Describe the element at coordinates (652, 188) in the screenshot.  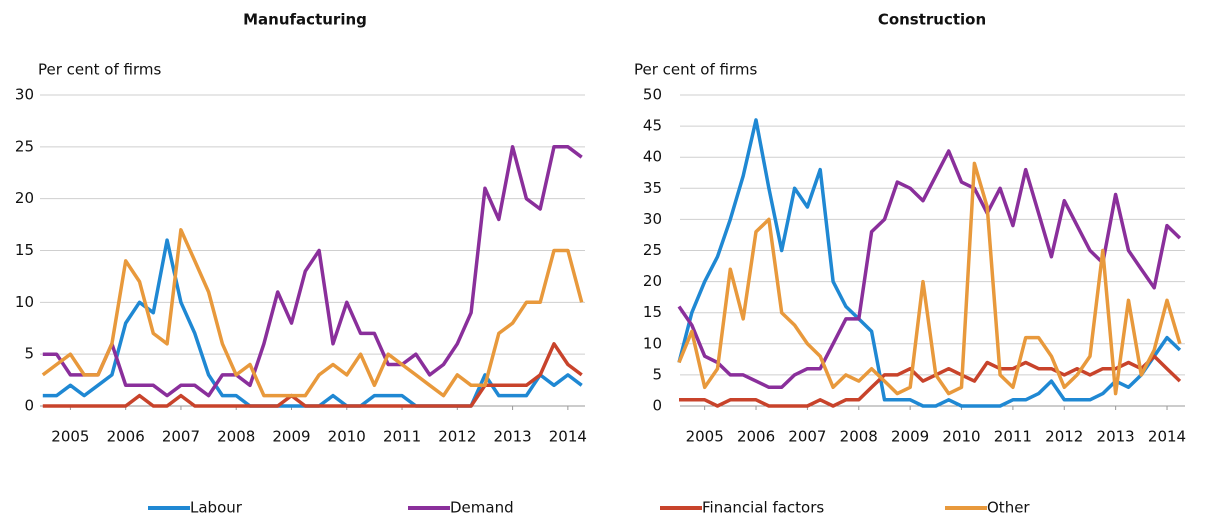
I see `y-tick-label: 35` at that location.